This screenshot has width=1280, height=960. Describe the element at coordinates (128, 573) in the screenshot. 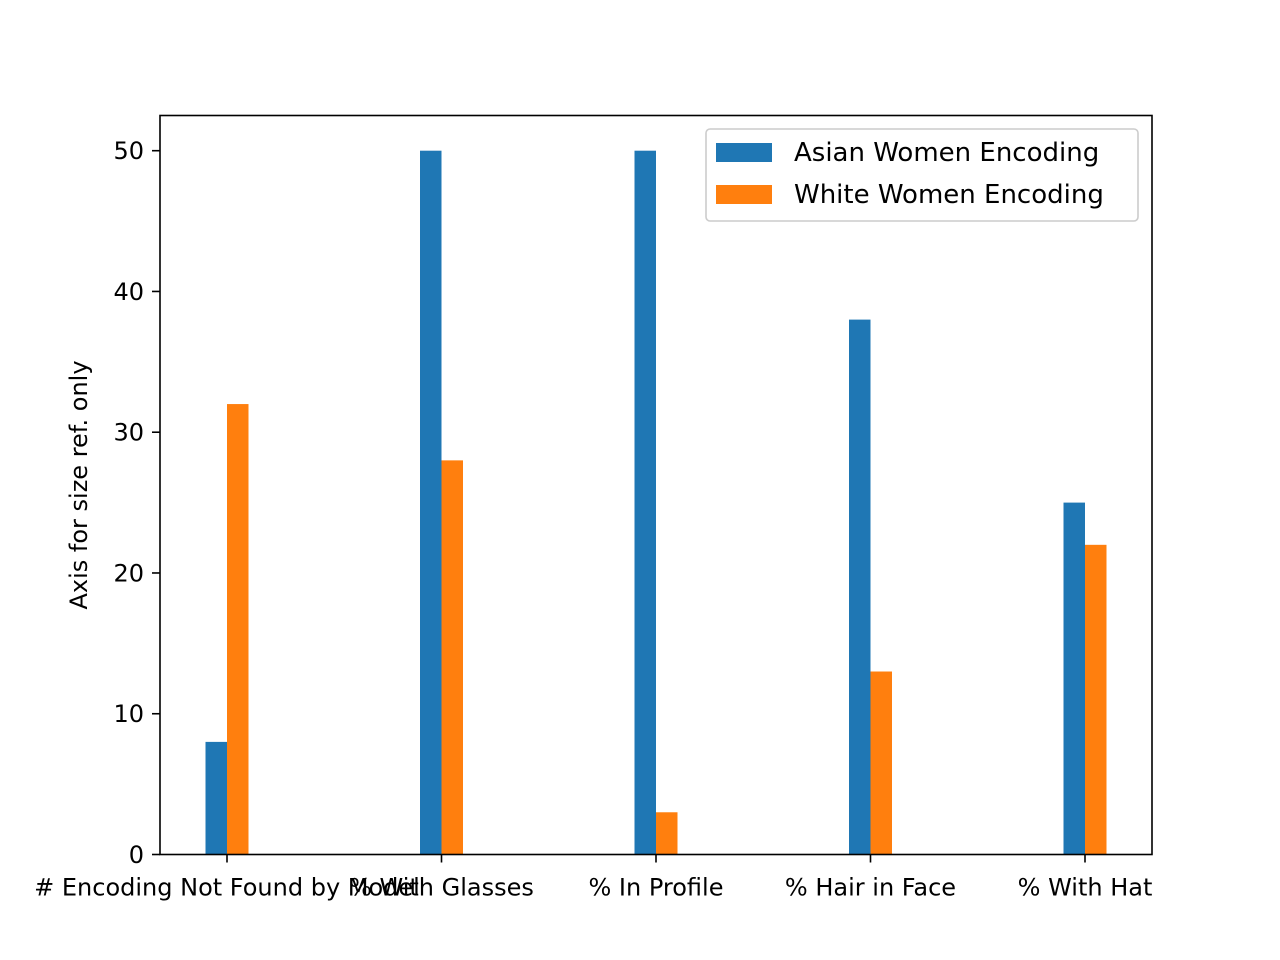

I see `y-tick-label: 20` at that location.